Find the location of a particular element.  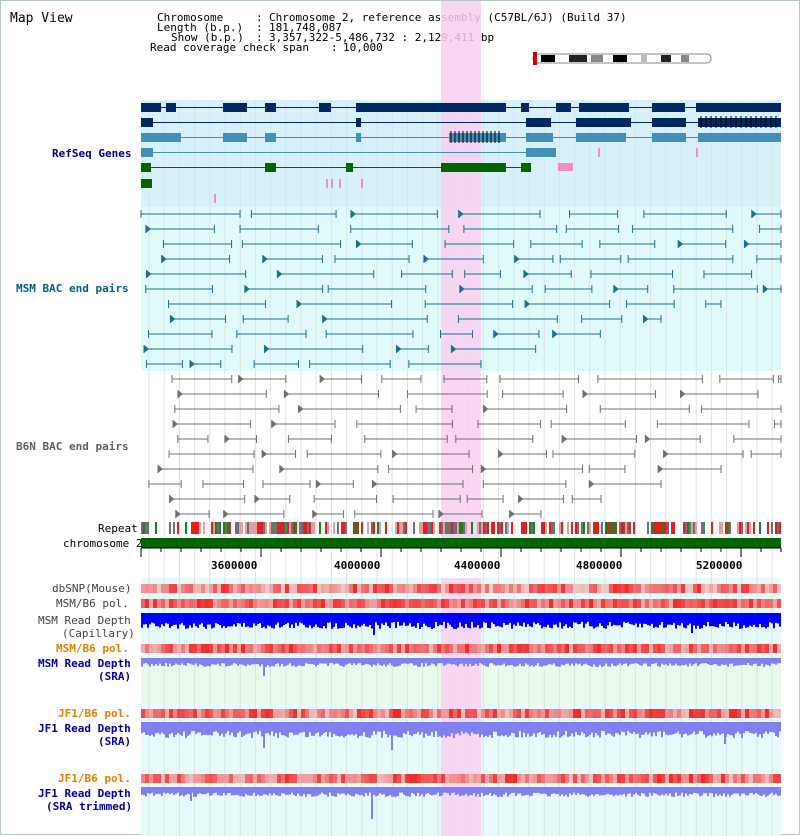

b6n-bac-track-label: B6N BAC end pairs is located at coordinates (72, 446).